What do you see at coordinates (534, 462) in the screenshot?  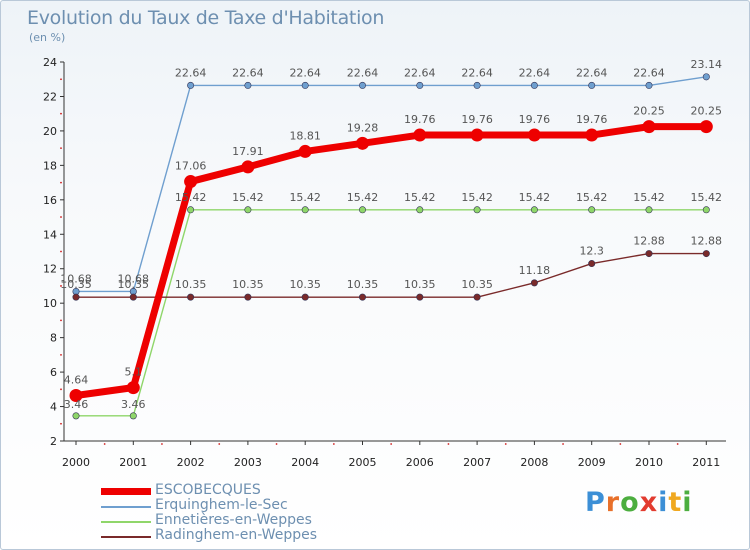 I see `x-tick-label: 2008` at bounding box center [534, 462].